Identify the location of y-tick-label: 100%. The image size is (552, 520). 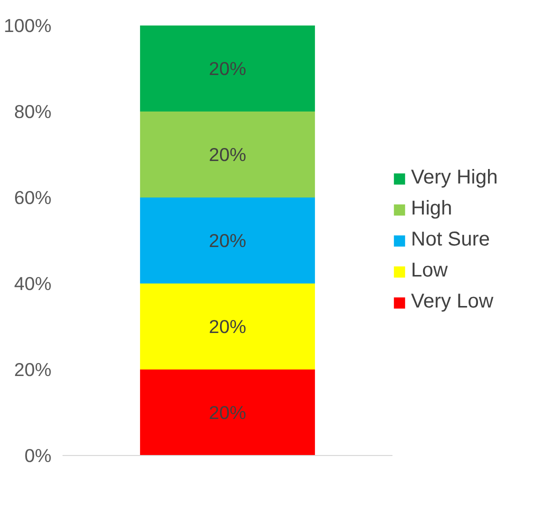
(28, 25).